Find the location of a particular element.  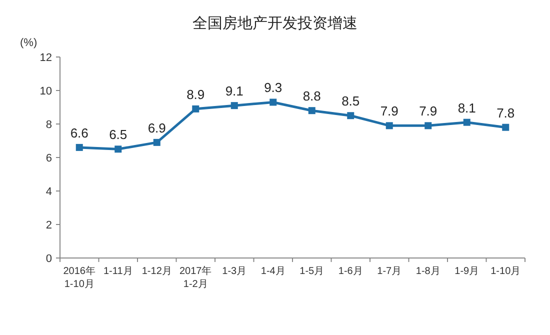

x-tick-label: 1-3月 is located at coordinates (234, 271).